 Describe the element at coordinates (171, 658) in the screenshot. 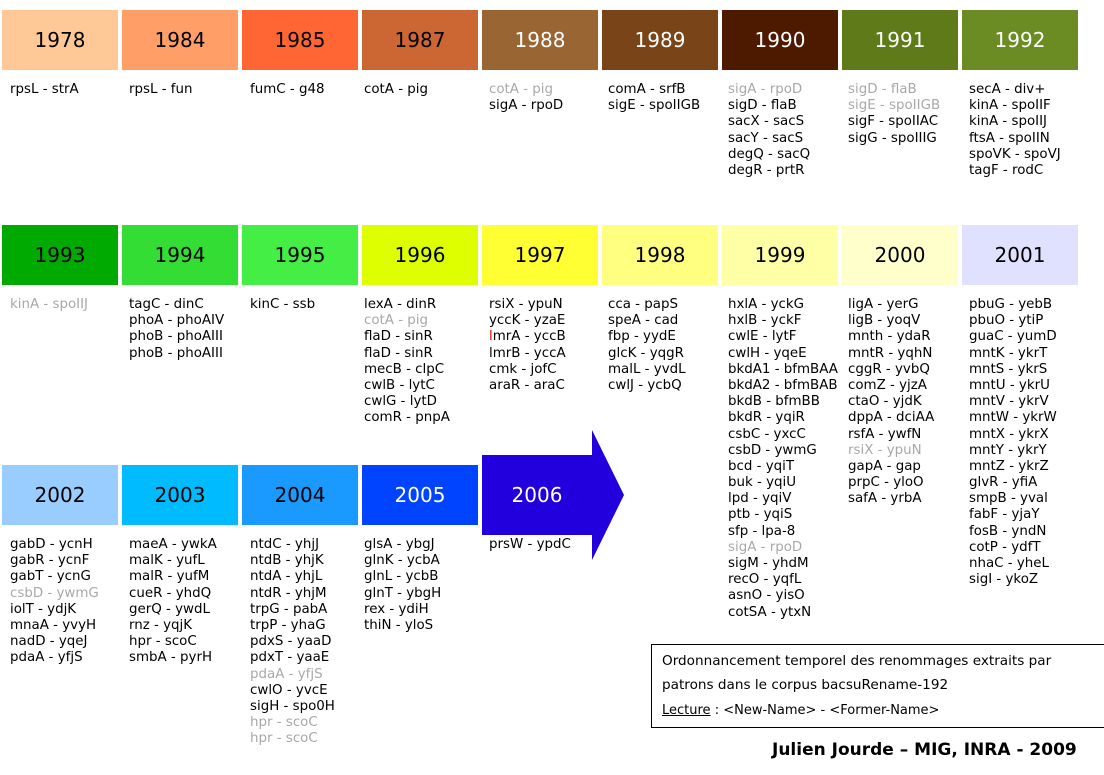

I see `rename-pair: smbA - pyrH` at that location.